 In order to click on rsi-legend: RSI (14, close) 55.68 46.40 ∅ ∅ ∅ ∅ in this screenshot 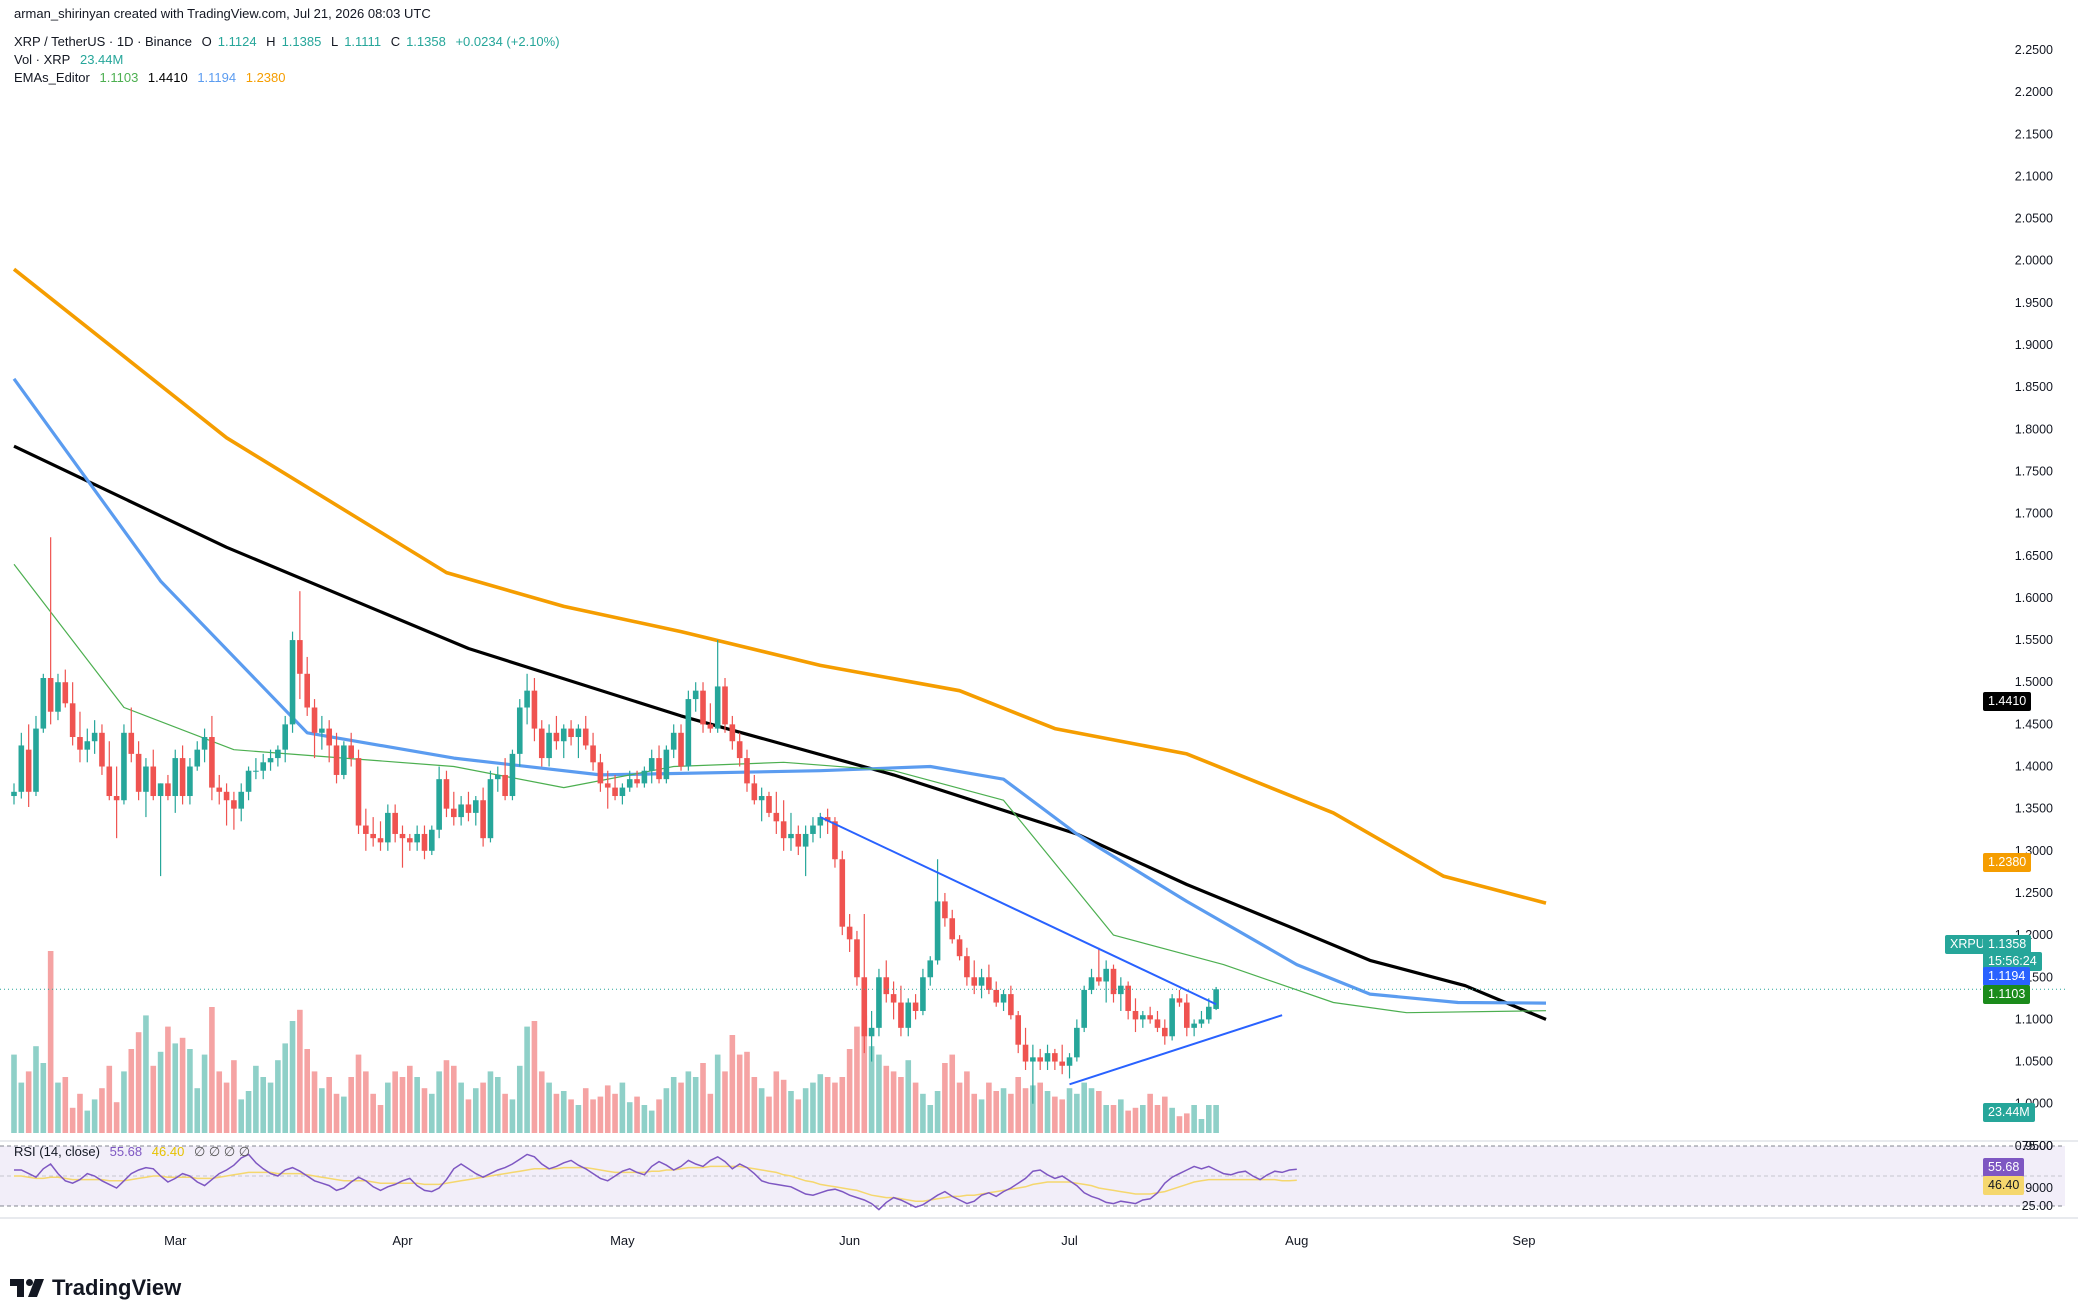, I will do `click(132, 1151)`.